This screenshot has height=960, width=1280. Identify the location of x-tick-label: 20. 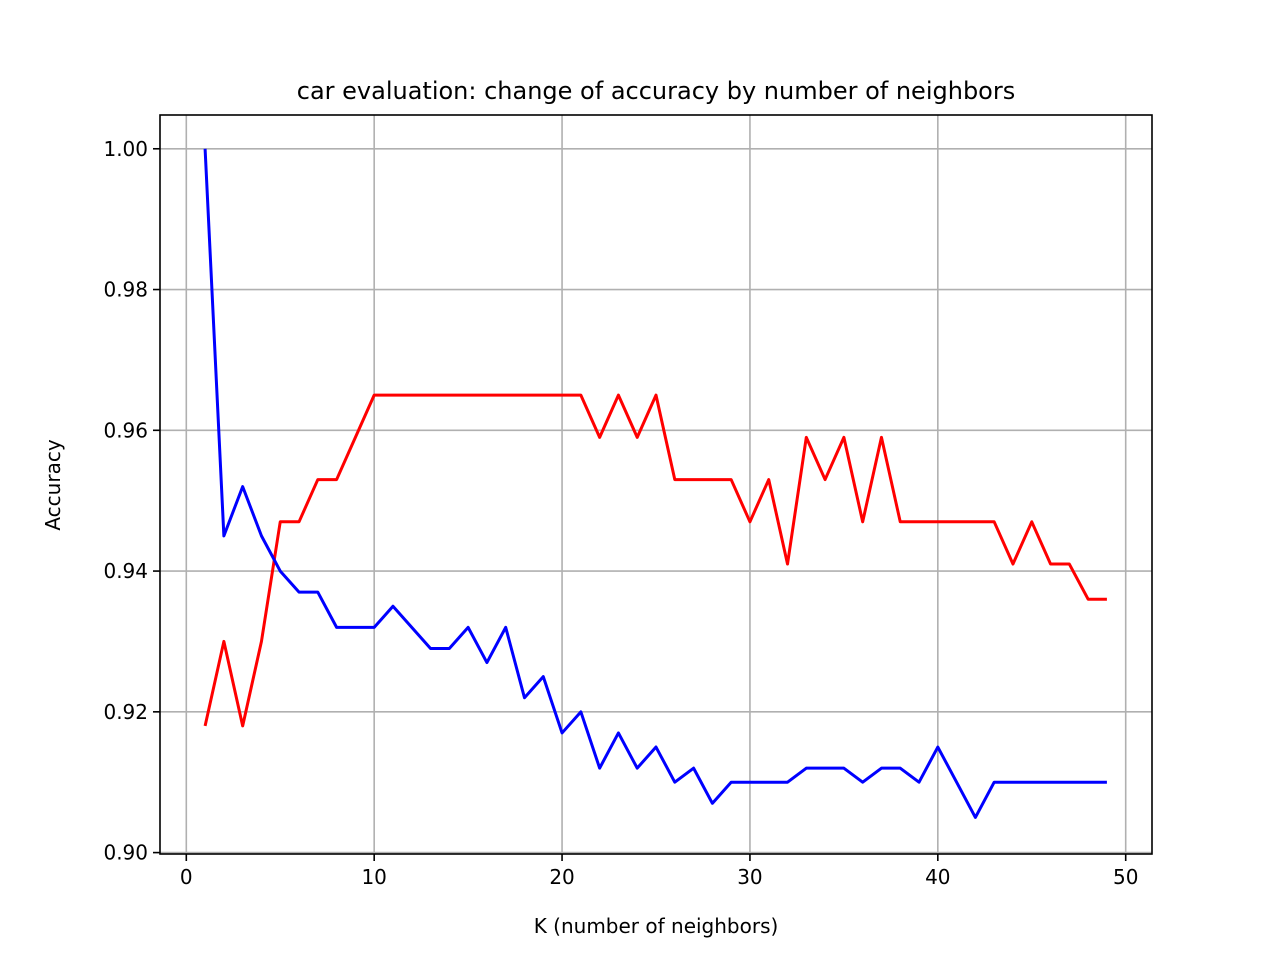
(561, 877).